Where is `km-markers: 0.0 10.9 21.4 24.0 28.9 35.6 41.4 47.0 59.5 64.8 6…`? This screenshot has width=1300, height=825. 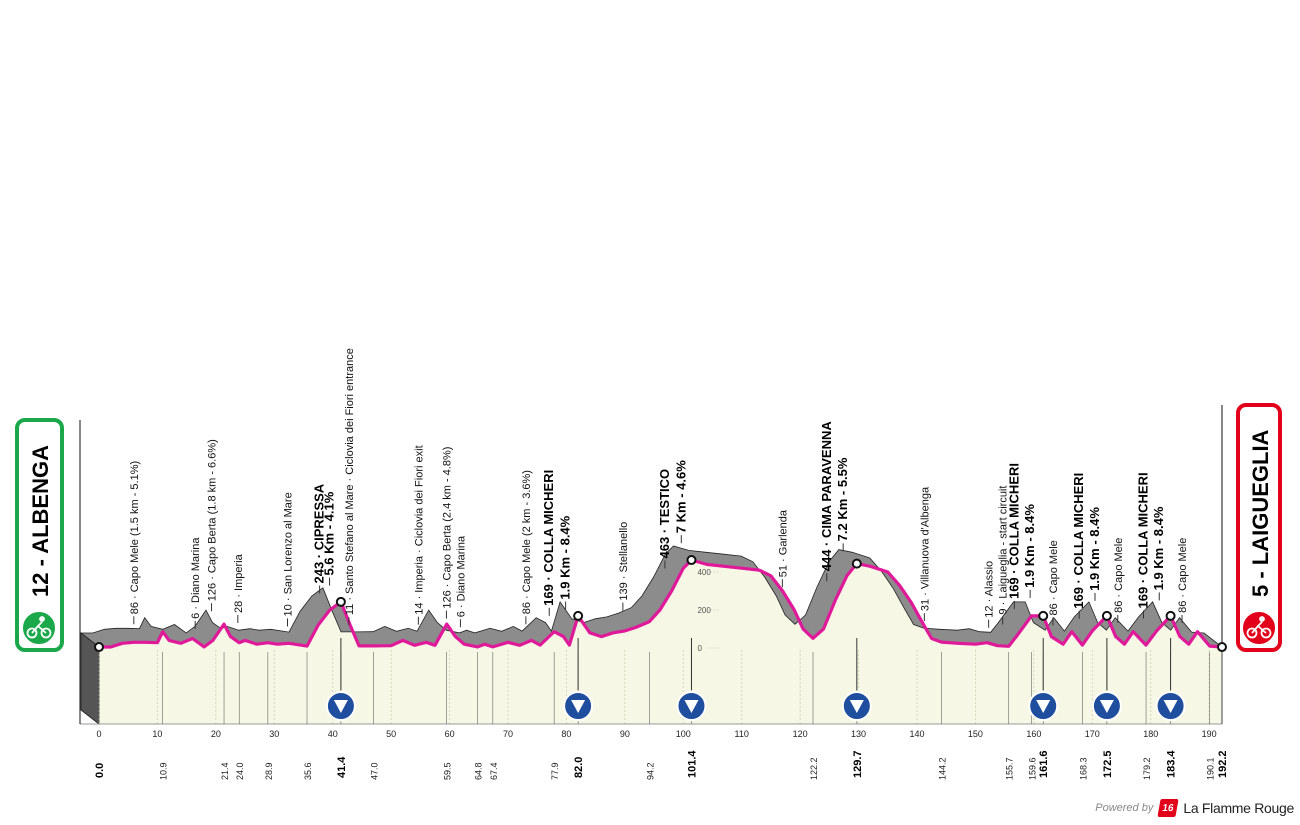 km-markers: 0.0 10.9 21.4 24.0 28.9 35.6 41.4 47.0 59.5 64.8 6… is located at coordinates (661, 716).